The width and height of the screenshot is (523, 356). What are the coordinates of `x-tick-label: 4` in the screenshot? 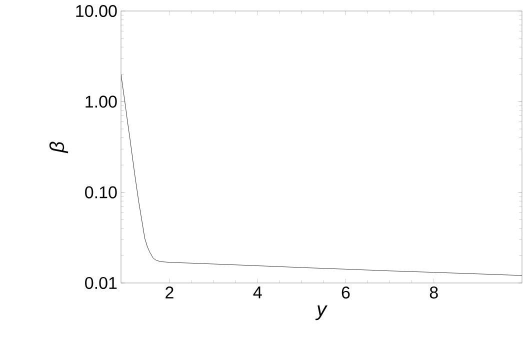 It's located at (257, 292).